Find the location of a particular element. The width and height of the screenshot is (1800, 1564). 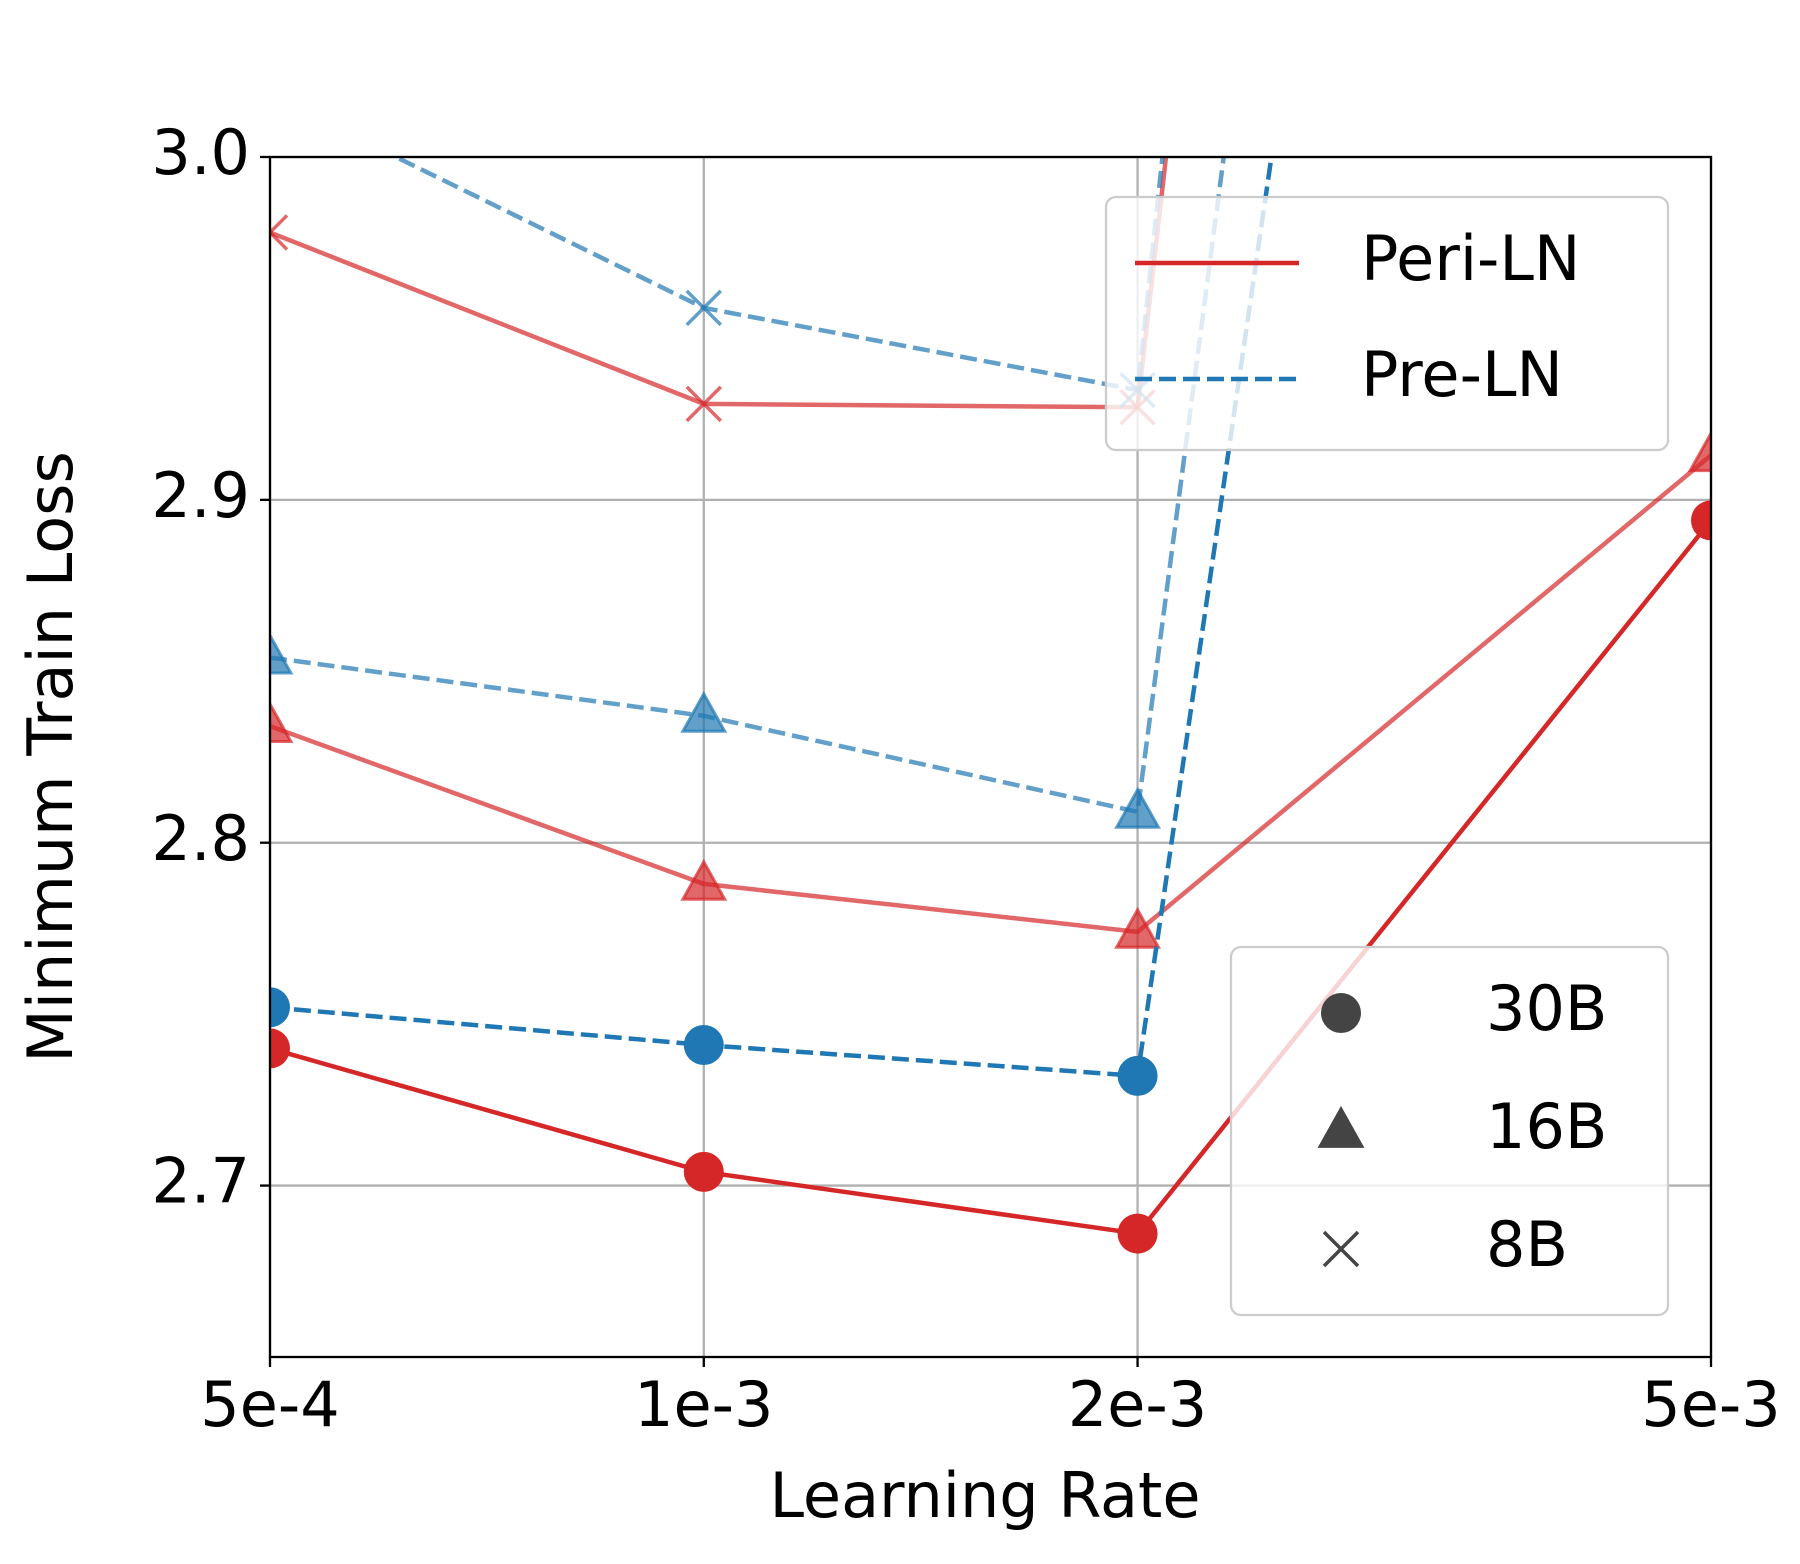

legend-label: 8B is located at coordinates (1527, 1244).